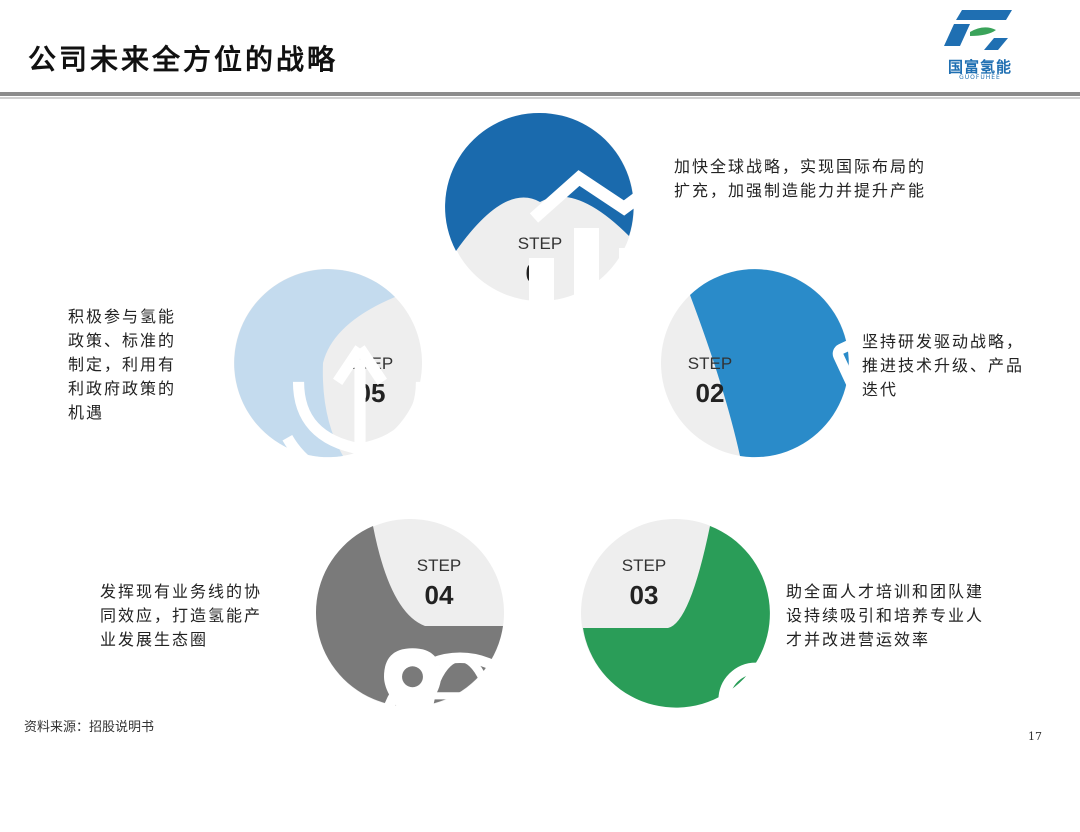  I want to click on step-04-description: 发挥现有业务线的协 同效应，打造氢能产 业发展生态圈, so click(181, 615).